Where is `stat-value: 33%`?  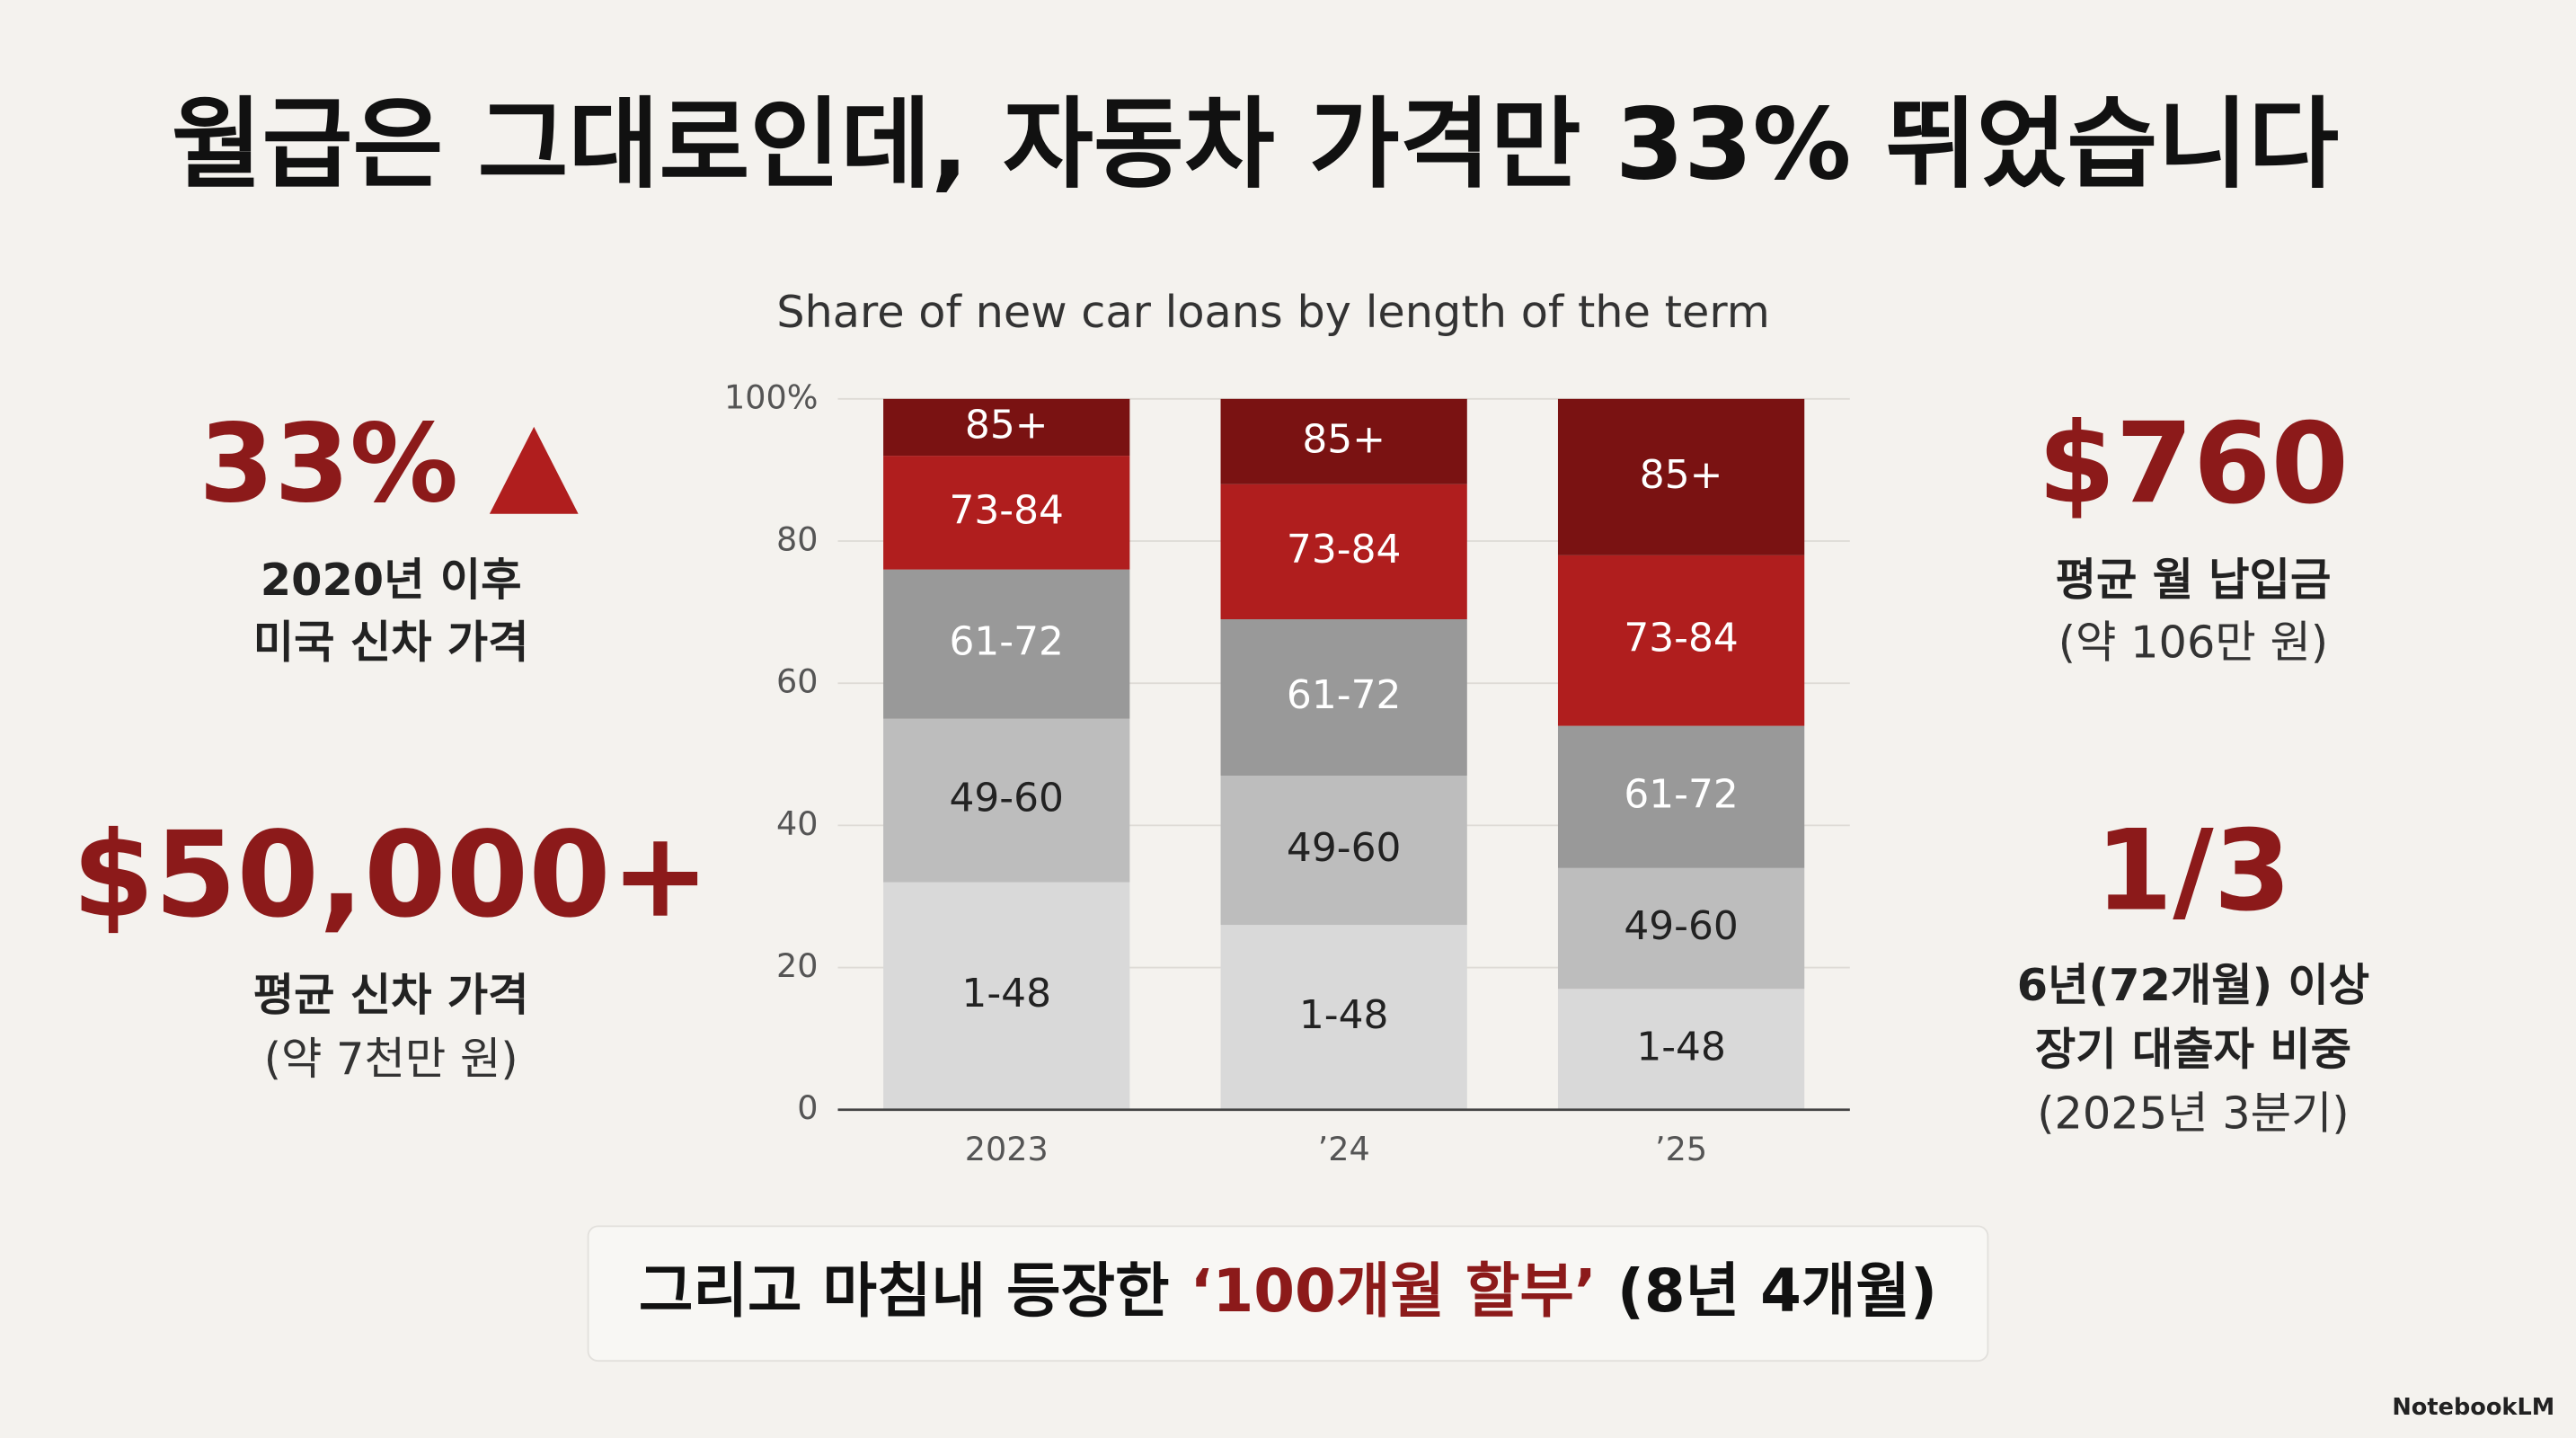 stat-value: 33% is located at coordinates (328, 464).